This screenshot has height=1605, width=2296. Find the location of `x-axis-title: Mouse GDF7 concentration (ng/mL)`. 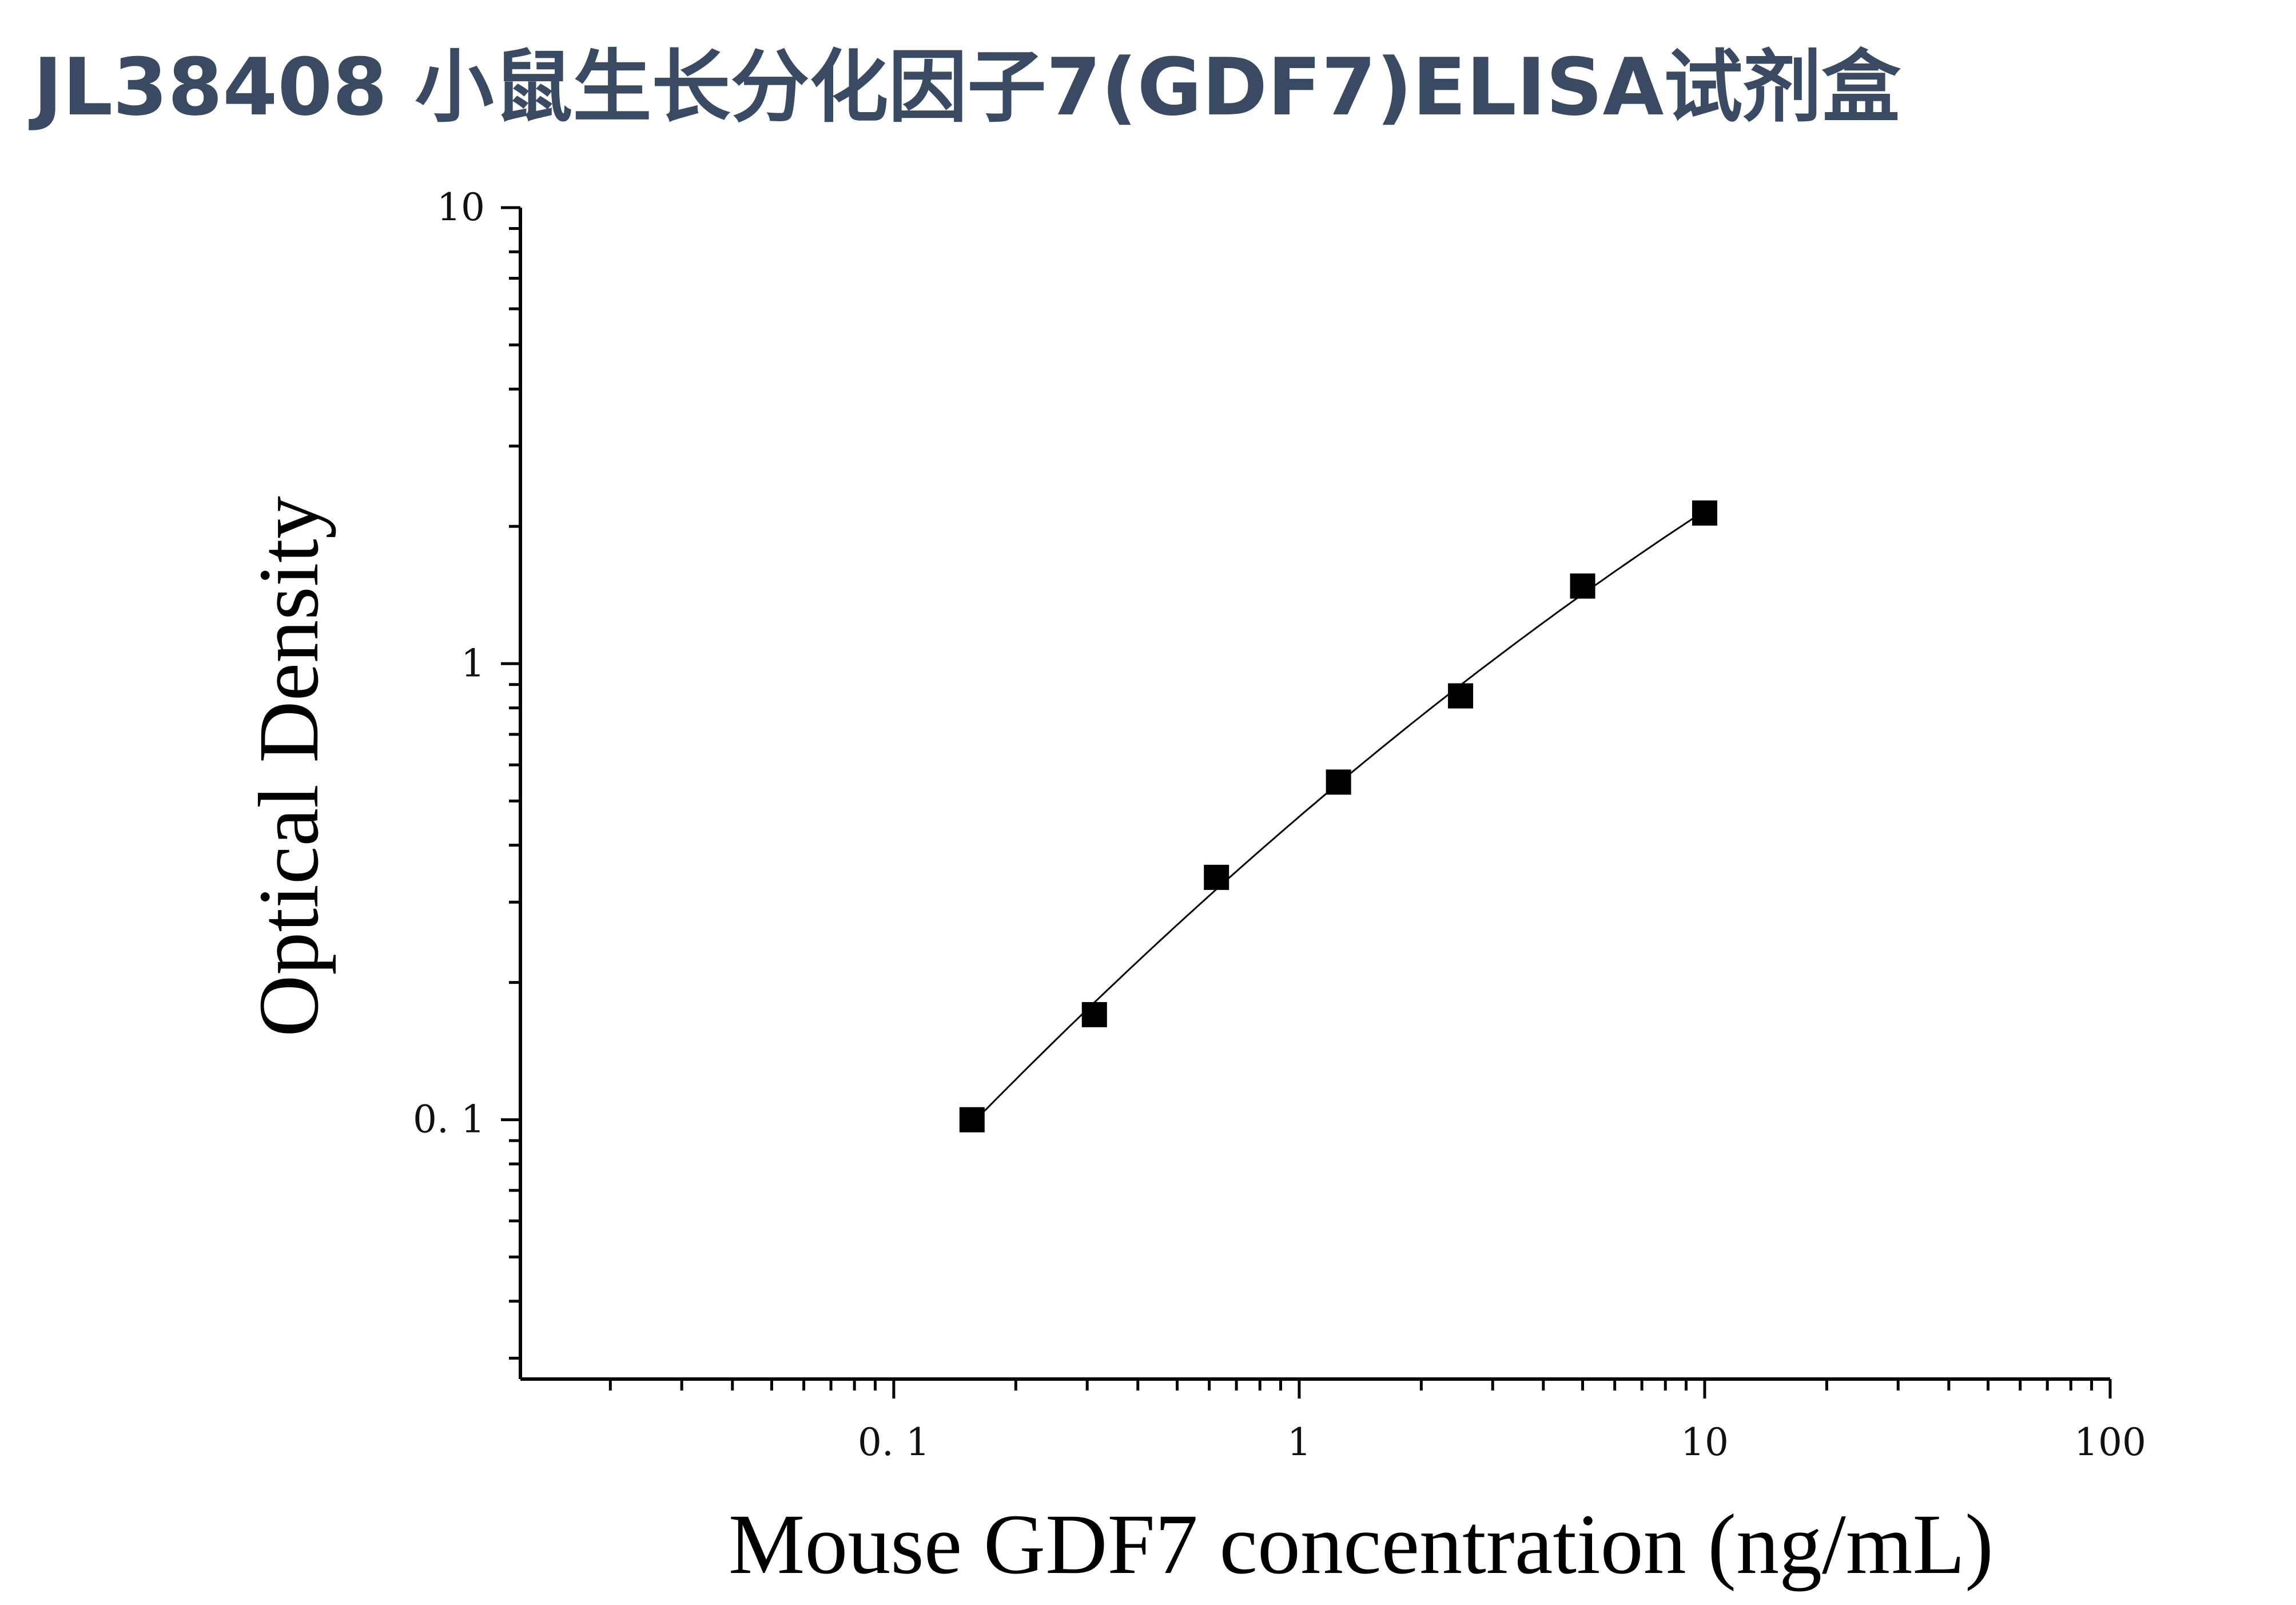

x-axis-title: Mouse GDF7 concentration (ng/mL) is located at coordinates (1361, 1544).